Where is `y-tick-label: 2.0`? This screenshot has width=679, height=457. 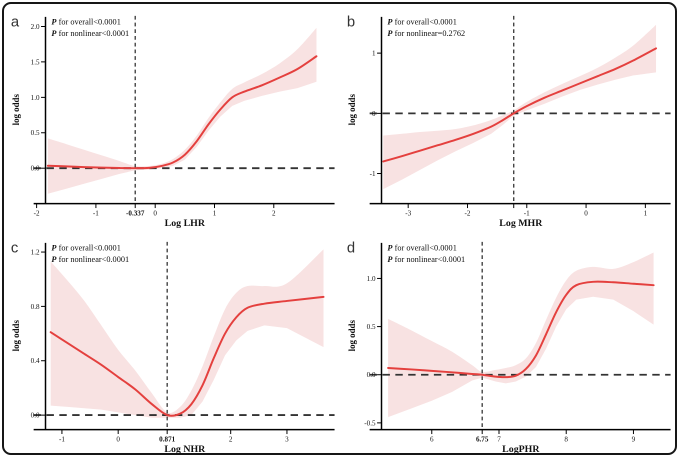 y-tick-label: 2.0 is located at coordinates (35, 27).